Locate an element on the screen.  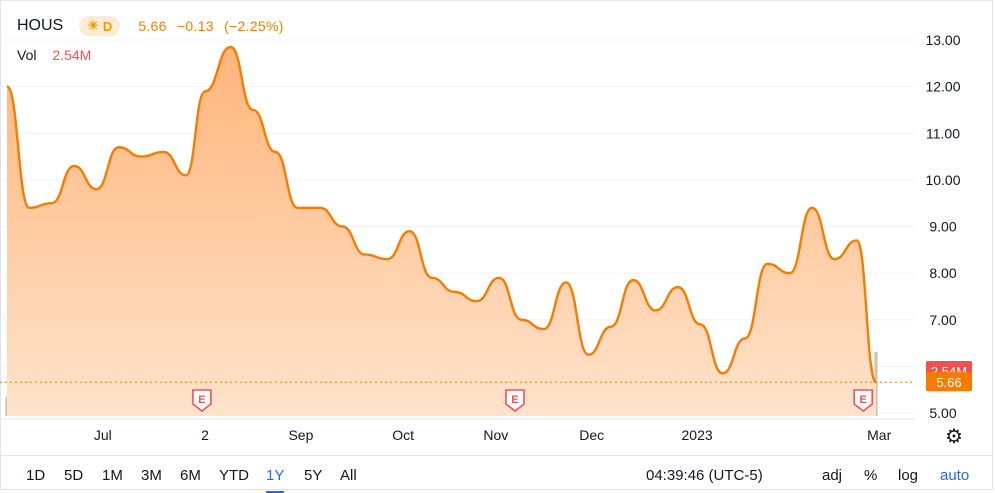
range-1y: 1Y is located at coordinates (275, 480).